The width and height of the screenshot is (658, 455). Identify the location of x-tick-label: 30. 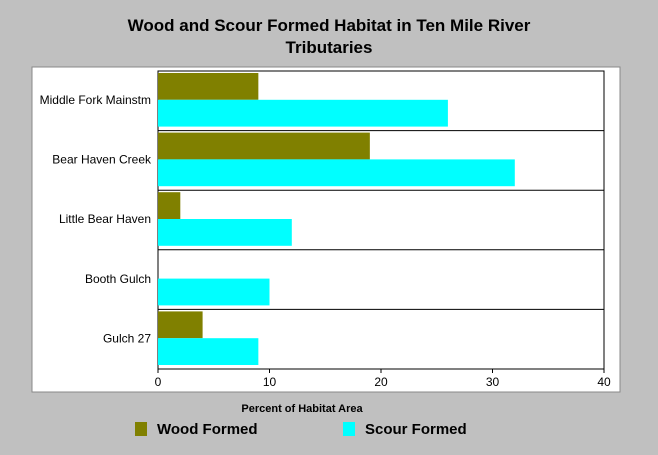
(493, 382).